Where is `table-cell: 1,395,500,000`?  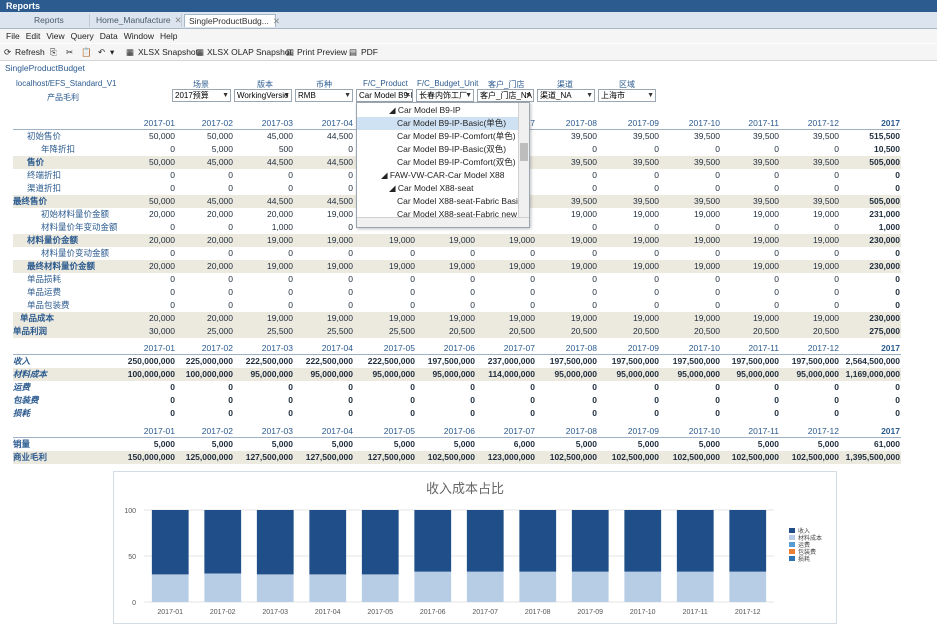
table-cell: 1,395,500,000 is located at coordinates (872, 457).